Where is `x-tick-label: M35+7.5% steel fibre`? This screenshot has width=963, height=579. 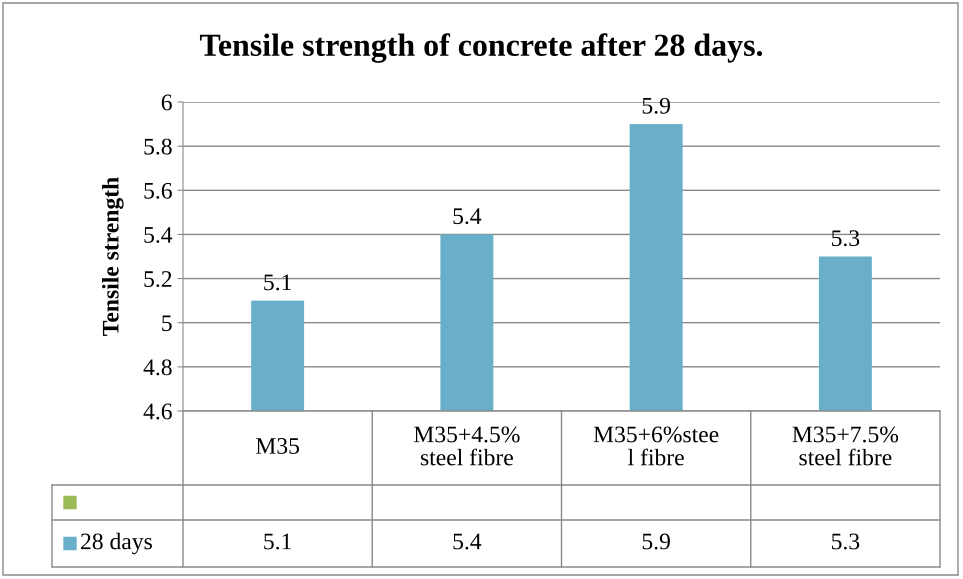
x-tick-label: M35+7.5% steel fibre is located at coordinates (845, 446).